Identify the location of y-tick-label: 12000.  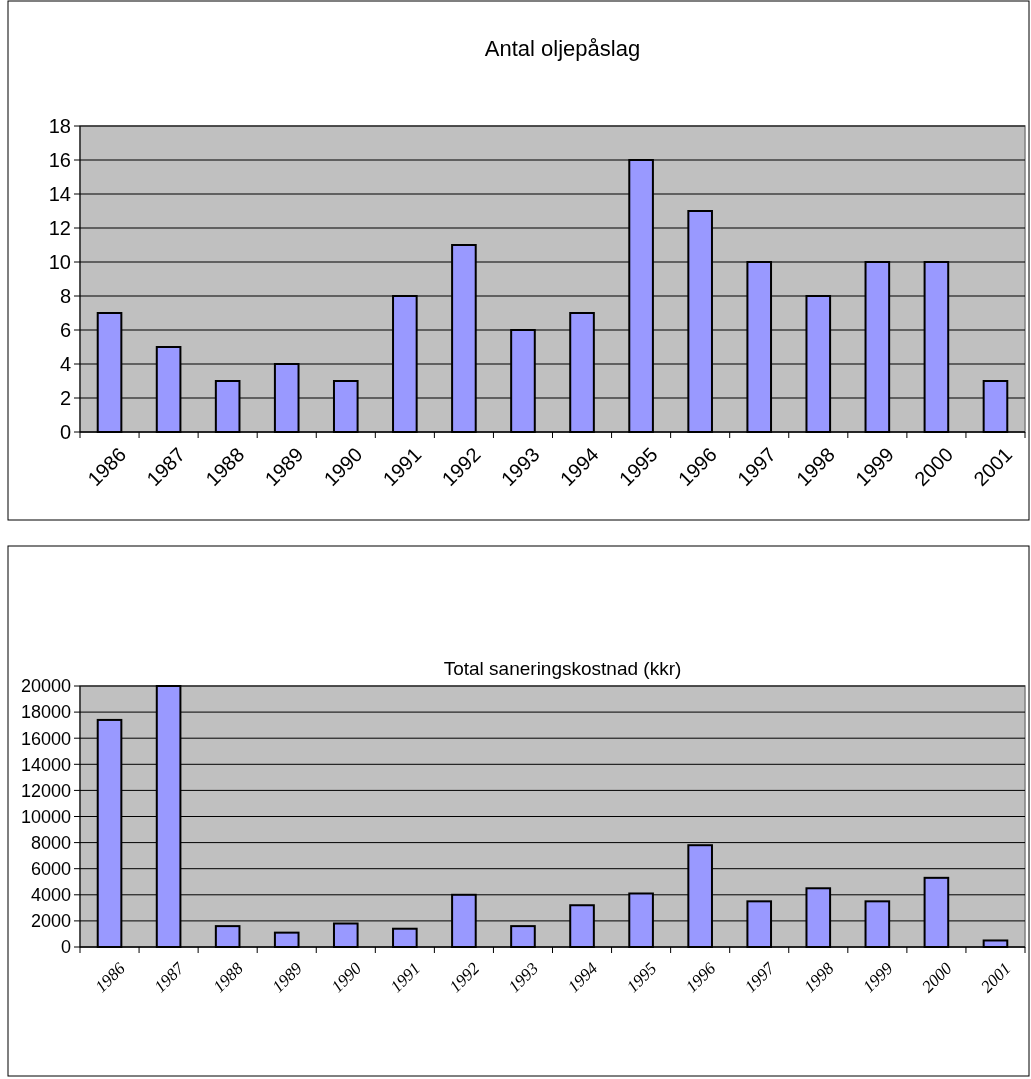
(45, 790).